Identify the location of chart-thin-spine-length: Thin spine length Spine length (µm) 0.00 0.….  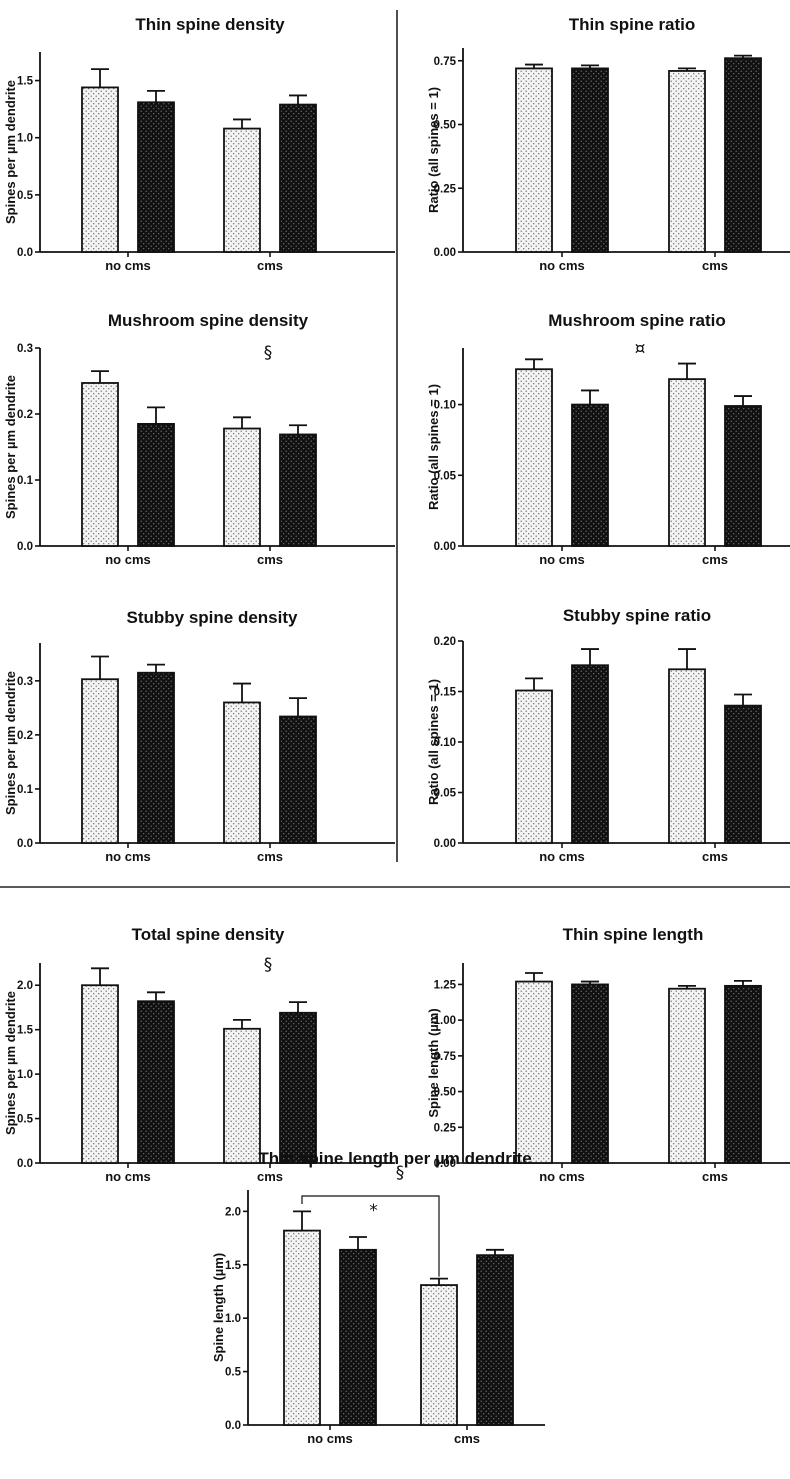
(608, 1054).